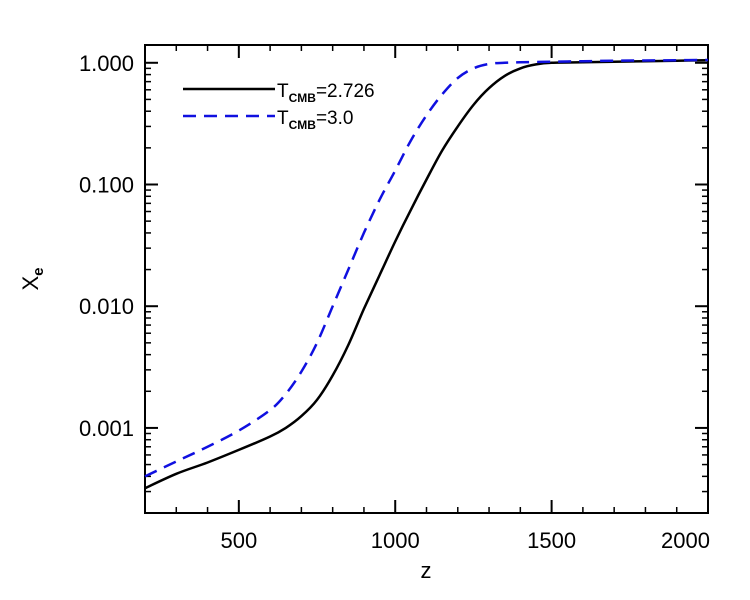  Describe the element at coordinates (551, 540) in the screenshot. I see `x-tick-label: 1500` at that location.